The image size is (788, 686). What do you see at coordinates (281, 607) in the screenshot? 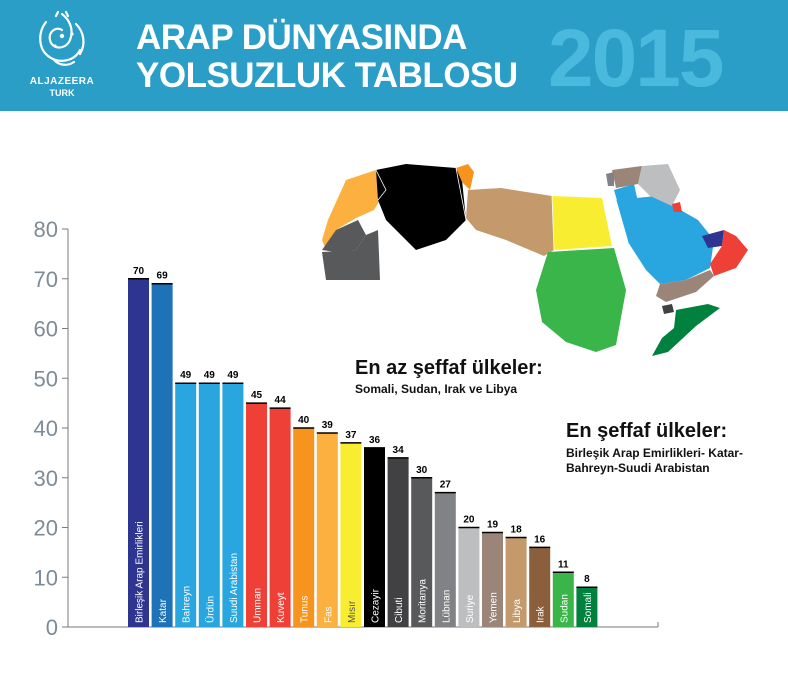
I see `category-label: Kuveyt` at bounding box center [281, 607].